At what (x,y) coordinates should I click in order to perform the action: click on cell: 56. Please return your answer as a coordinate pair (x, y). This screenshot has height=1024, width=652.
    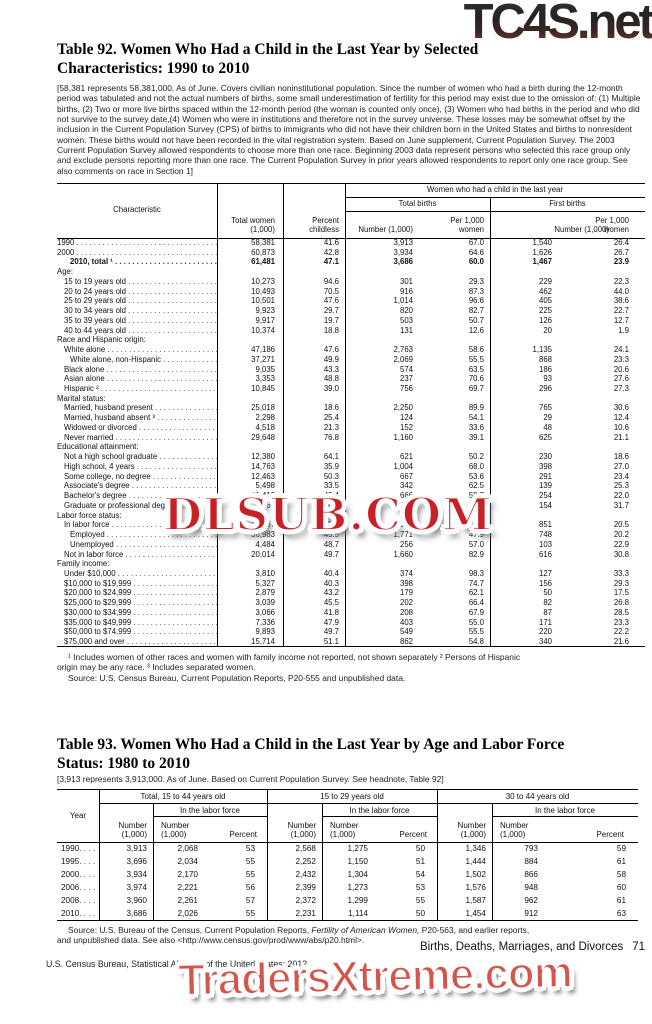
    Looking at the image, I should click on (250, 887).